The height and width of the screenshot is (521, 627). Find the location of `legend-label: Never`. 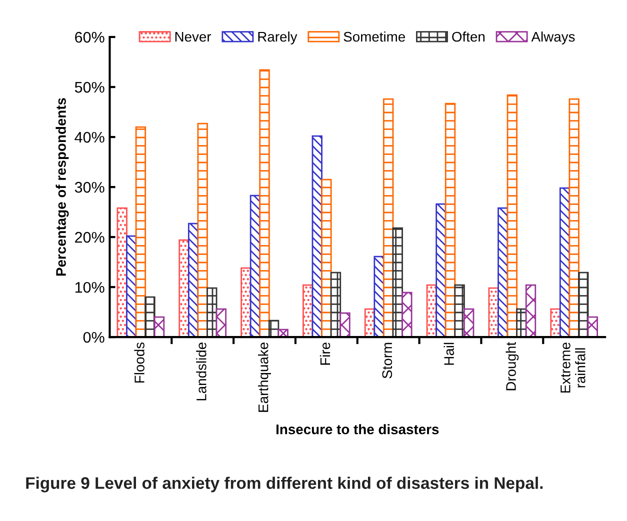

legend-label: Never is located at coordinates (193, 37).